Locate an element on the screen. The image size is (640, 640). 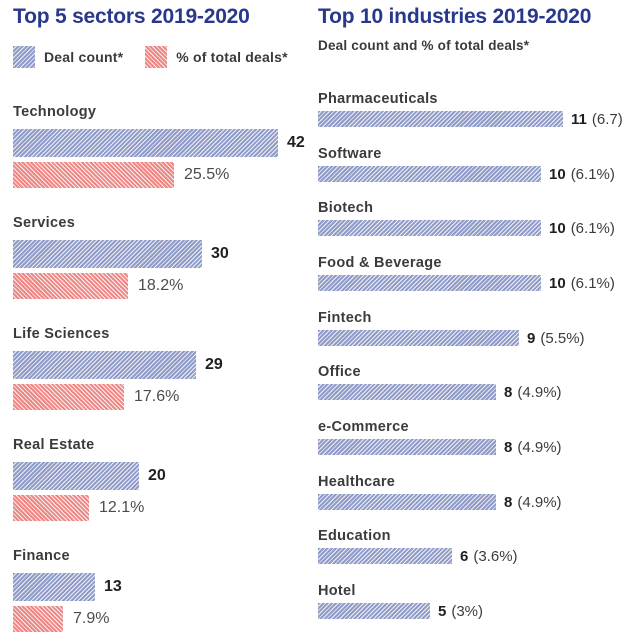
sector-label: Real Estate is located at coordinates (54, 445).